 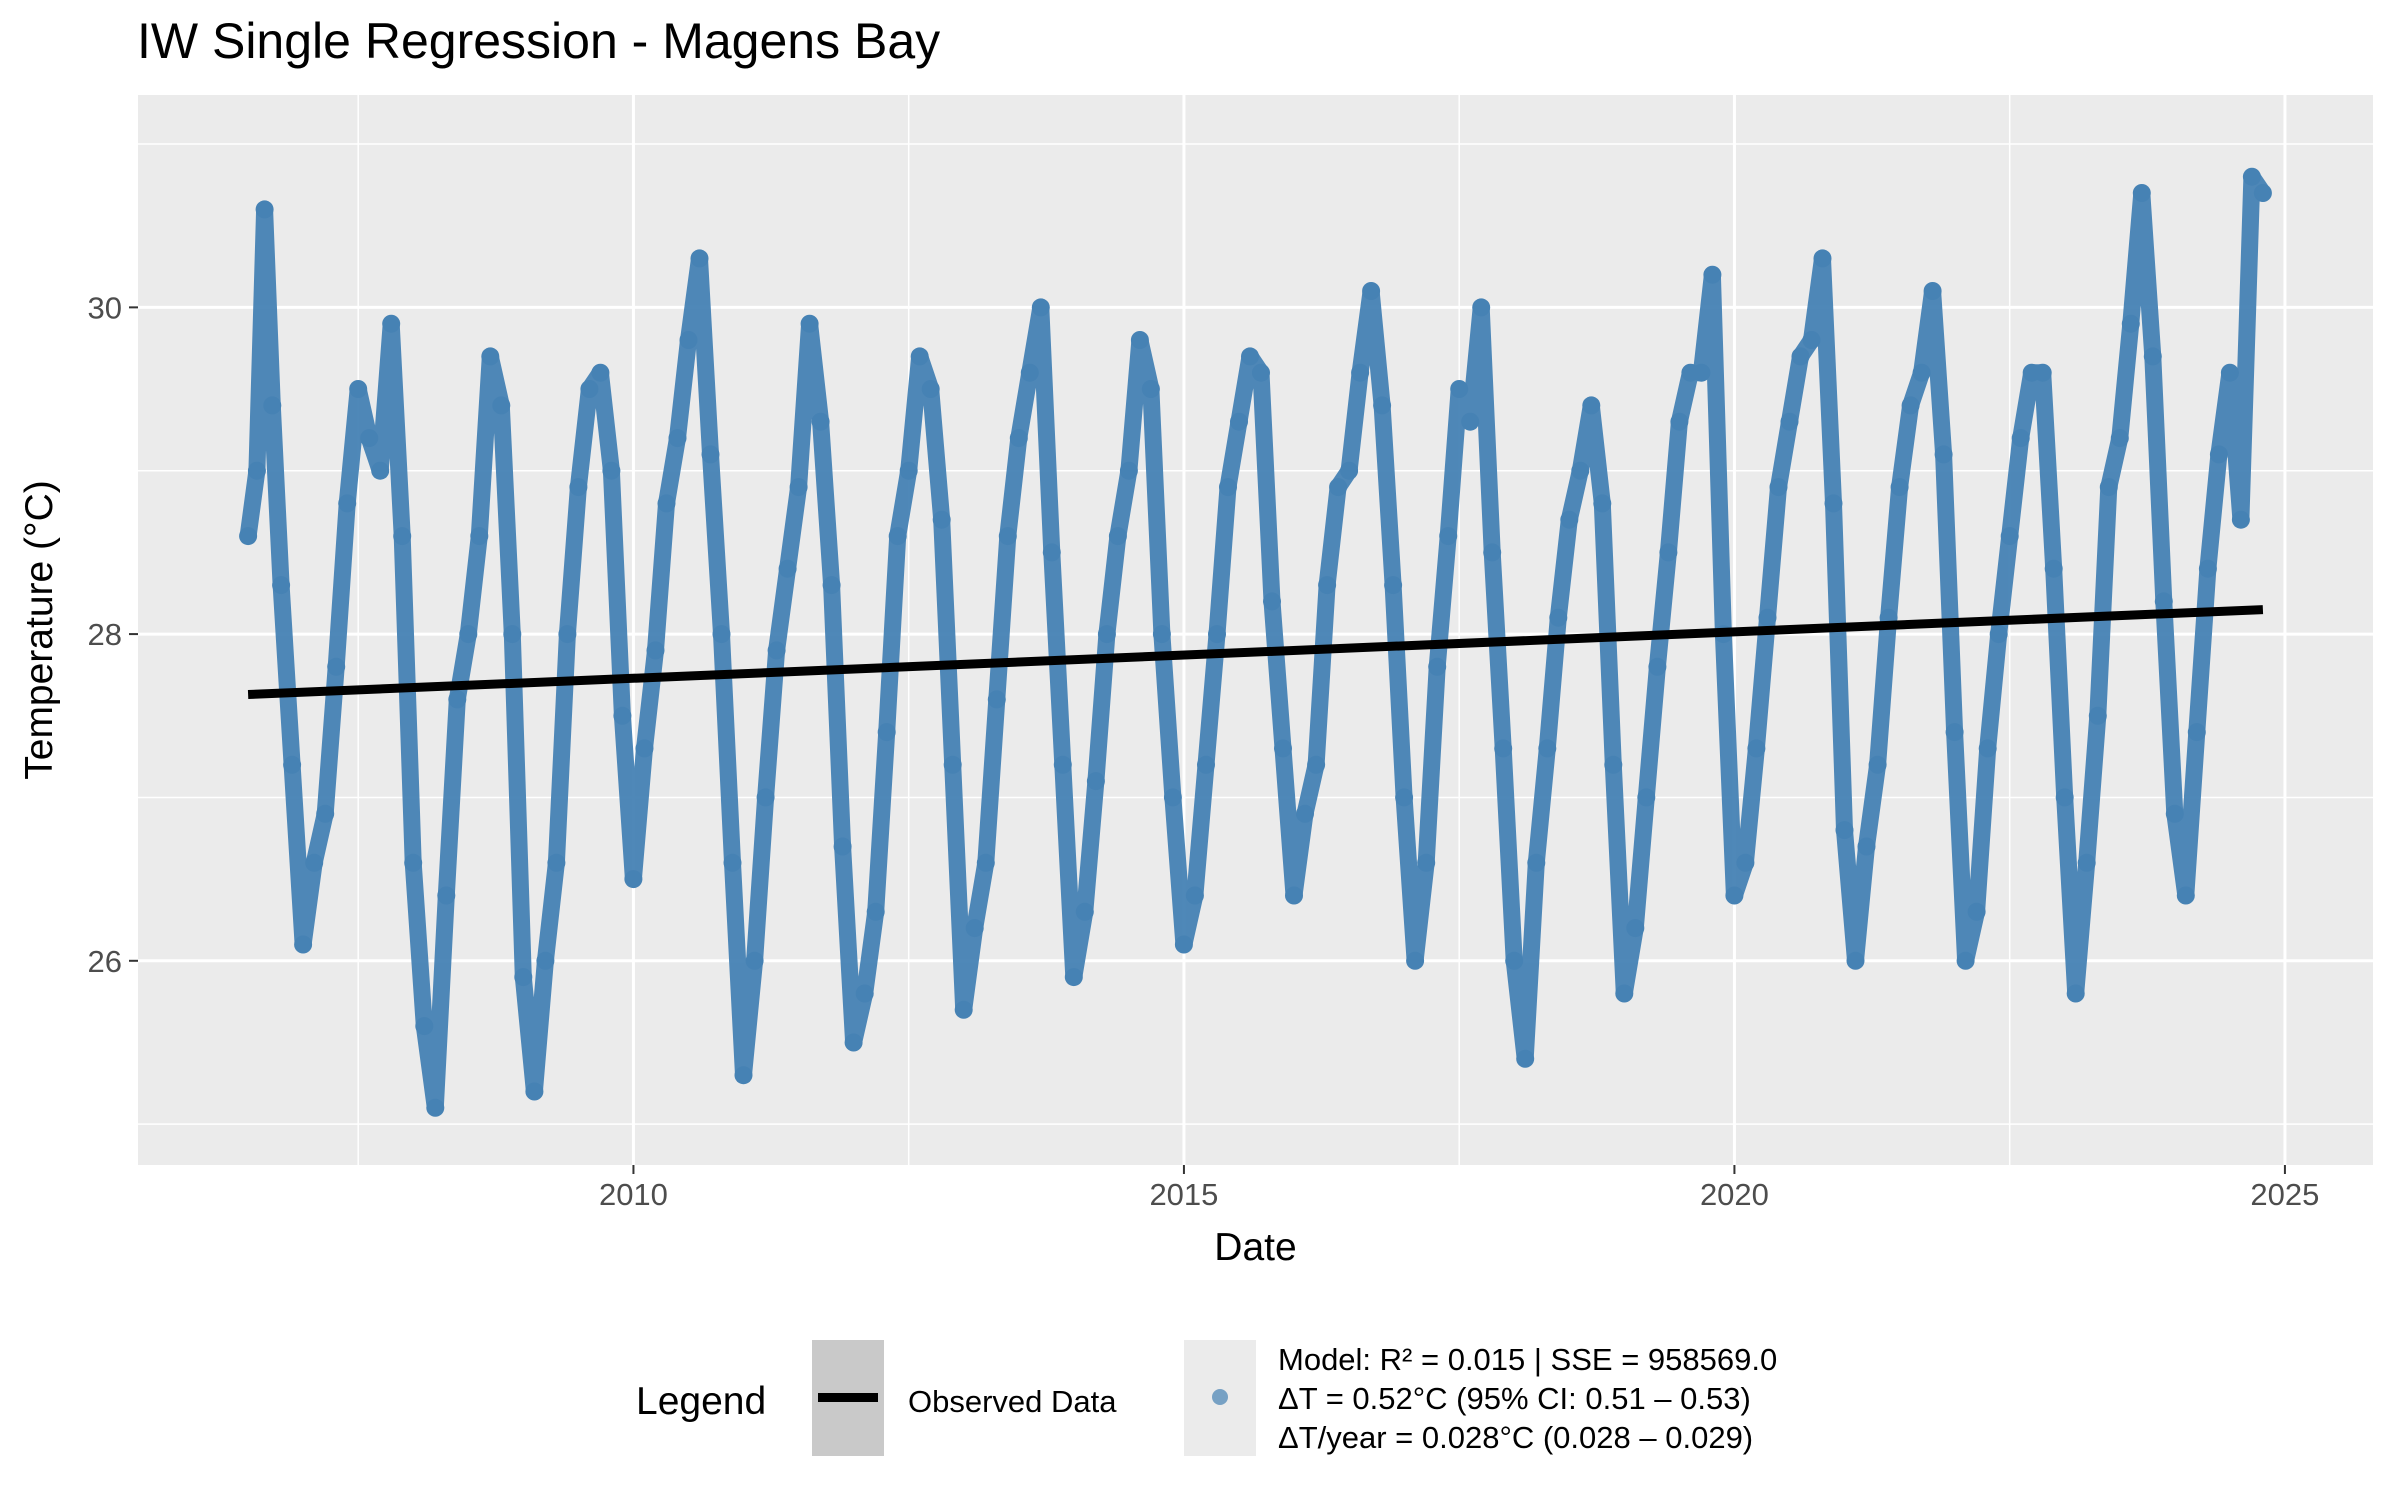 What do you see at coordinates (1220, 1398) in the screenshot?
I see `legend-key-point` at bounding box center [1220, 1398].